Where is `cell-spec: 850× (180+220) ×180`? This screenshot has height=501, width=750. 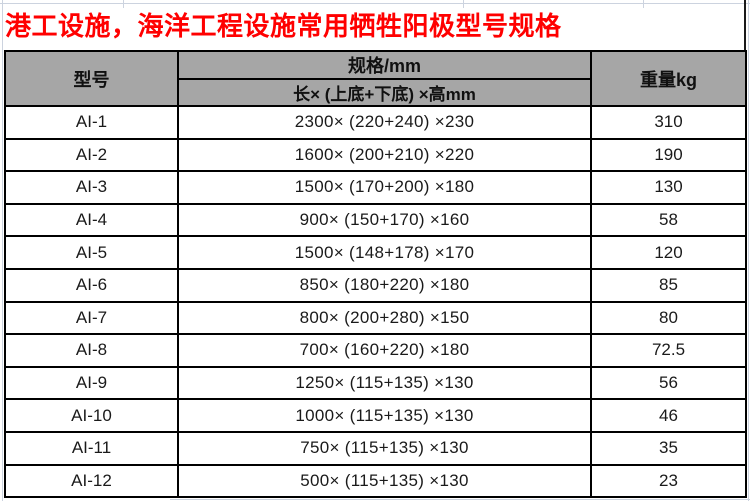 cell-spec: 850× (180+220) ×180 is located at coordinates (384, 285).